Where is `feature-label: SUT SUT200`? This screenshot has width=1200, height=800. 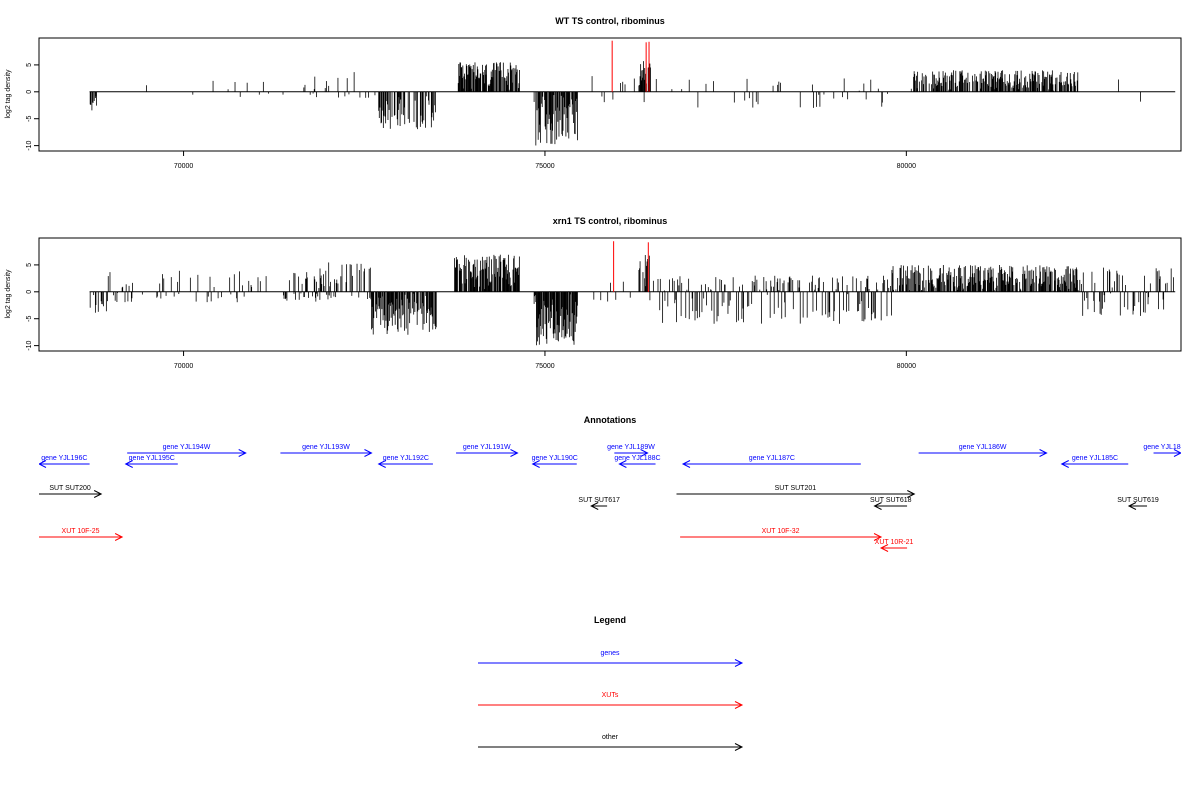
feature-label: SUT SUT200 is located at coordinates (70, 488).